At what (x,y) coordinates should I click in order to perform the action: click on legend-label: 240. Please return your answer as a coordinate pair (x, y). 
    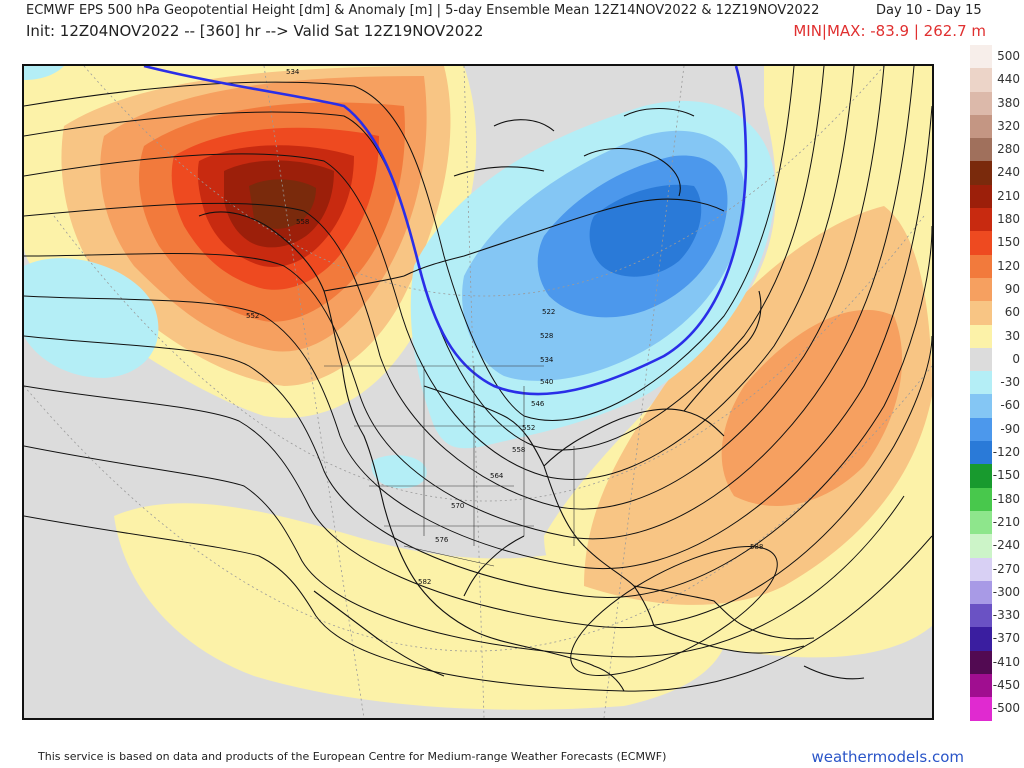
    Looking at the image, I should click on (1008, 172).